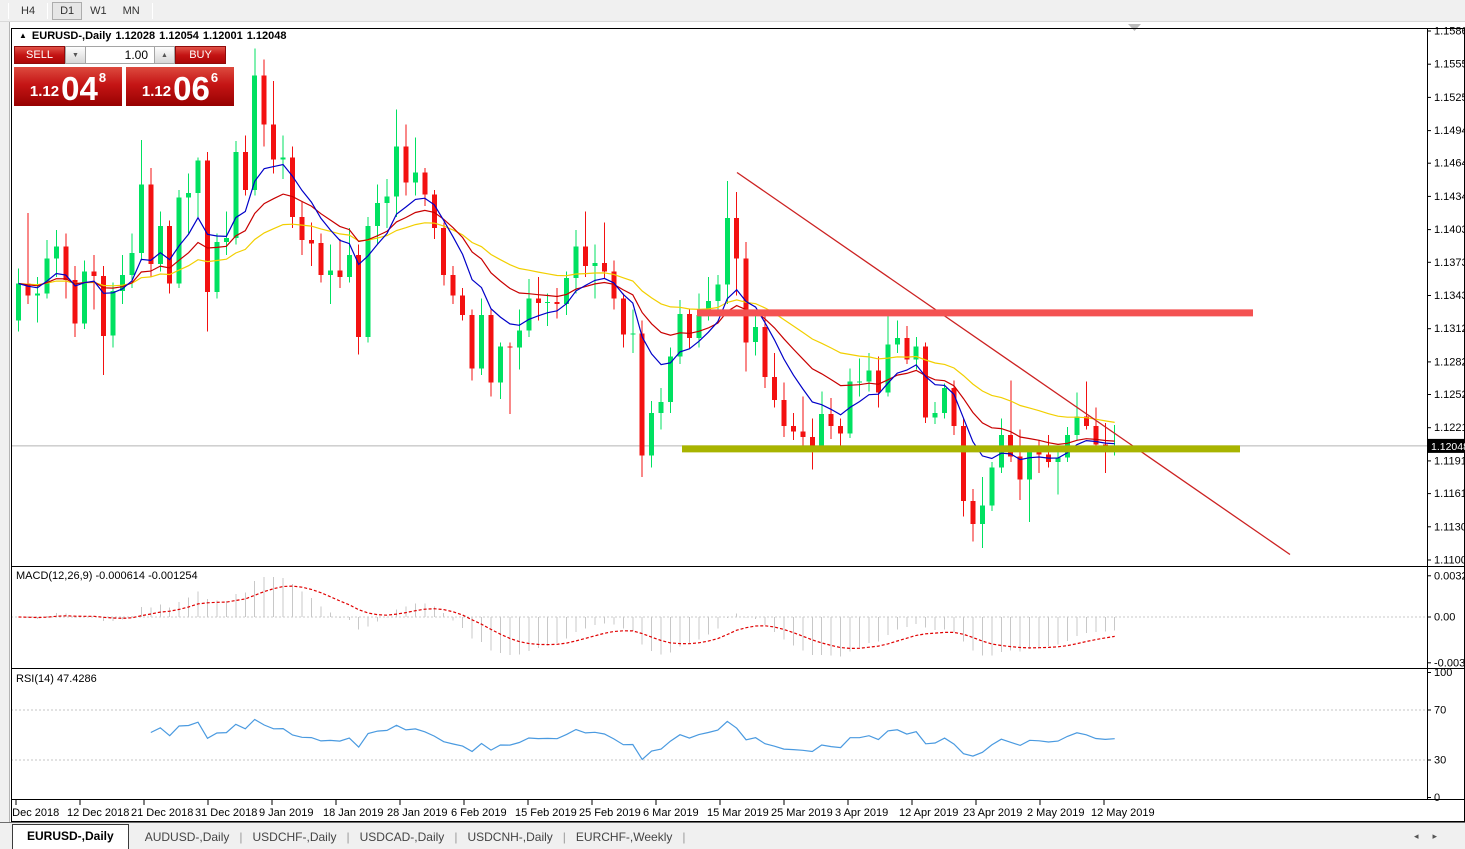 The height and width of the screenshot is (849, 1465). I want to click on svg-text: 100, so click(1443, 673).